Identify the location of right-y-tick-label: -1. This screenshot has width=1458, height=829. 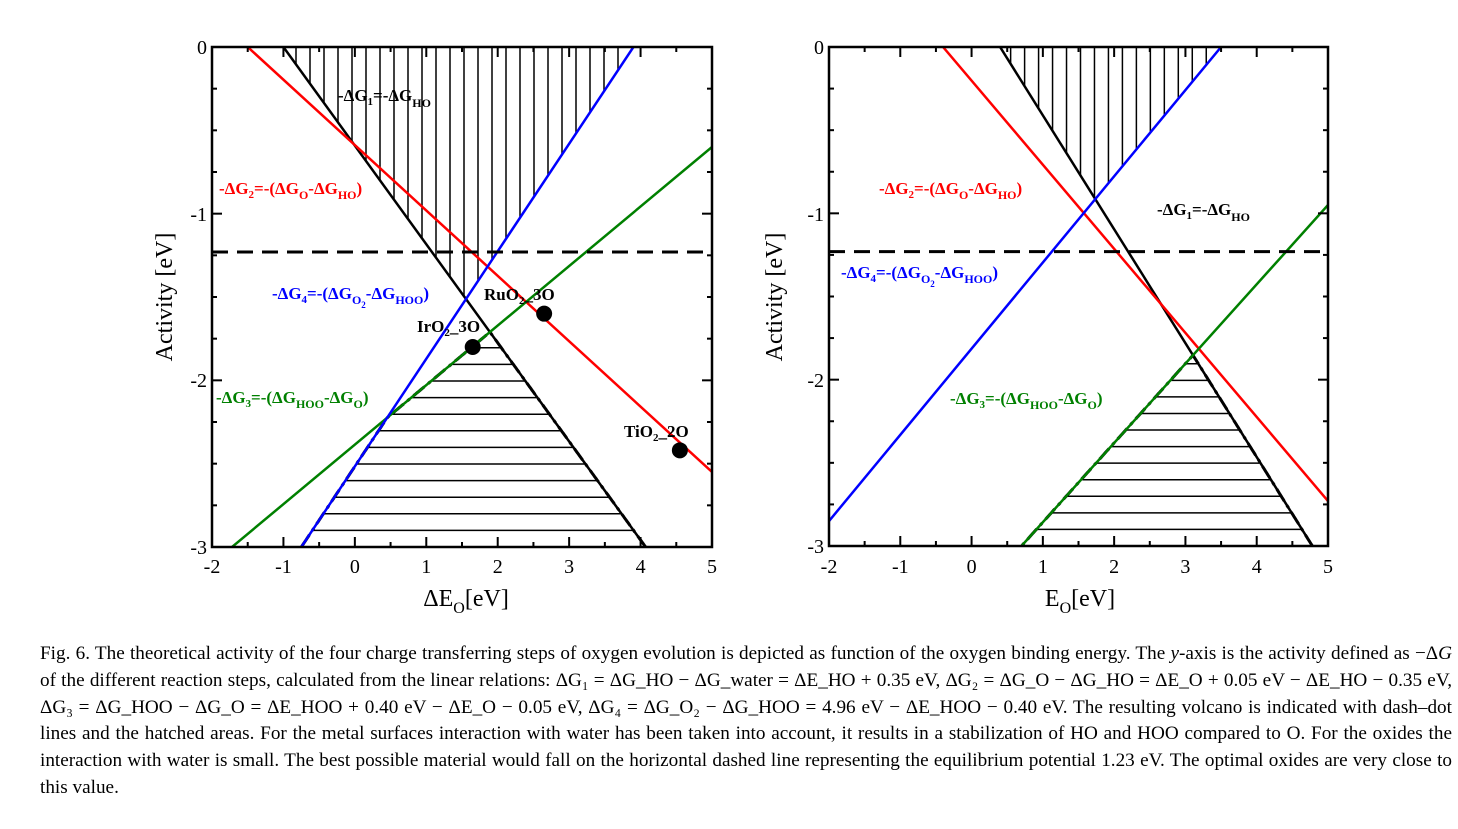
(815, 215).